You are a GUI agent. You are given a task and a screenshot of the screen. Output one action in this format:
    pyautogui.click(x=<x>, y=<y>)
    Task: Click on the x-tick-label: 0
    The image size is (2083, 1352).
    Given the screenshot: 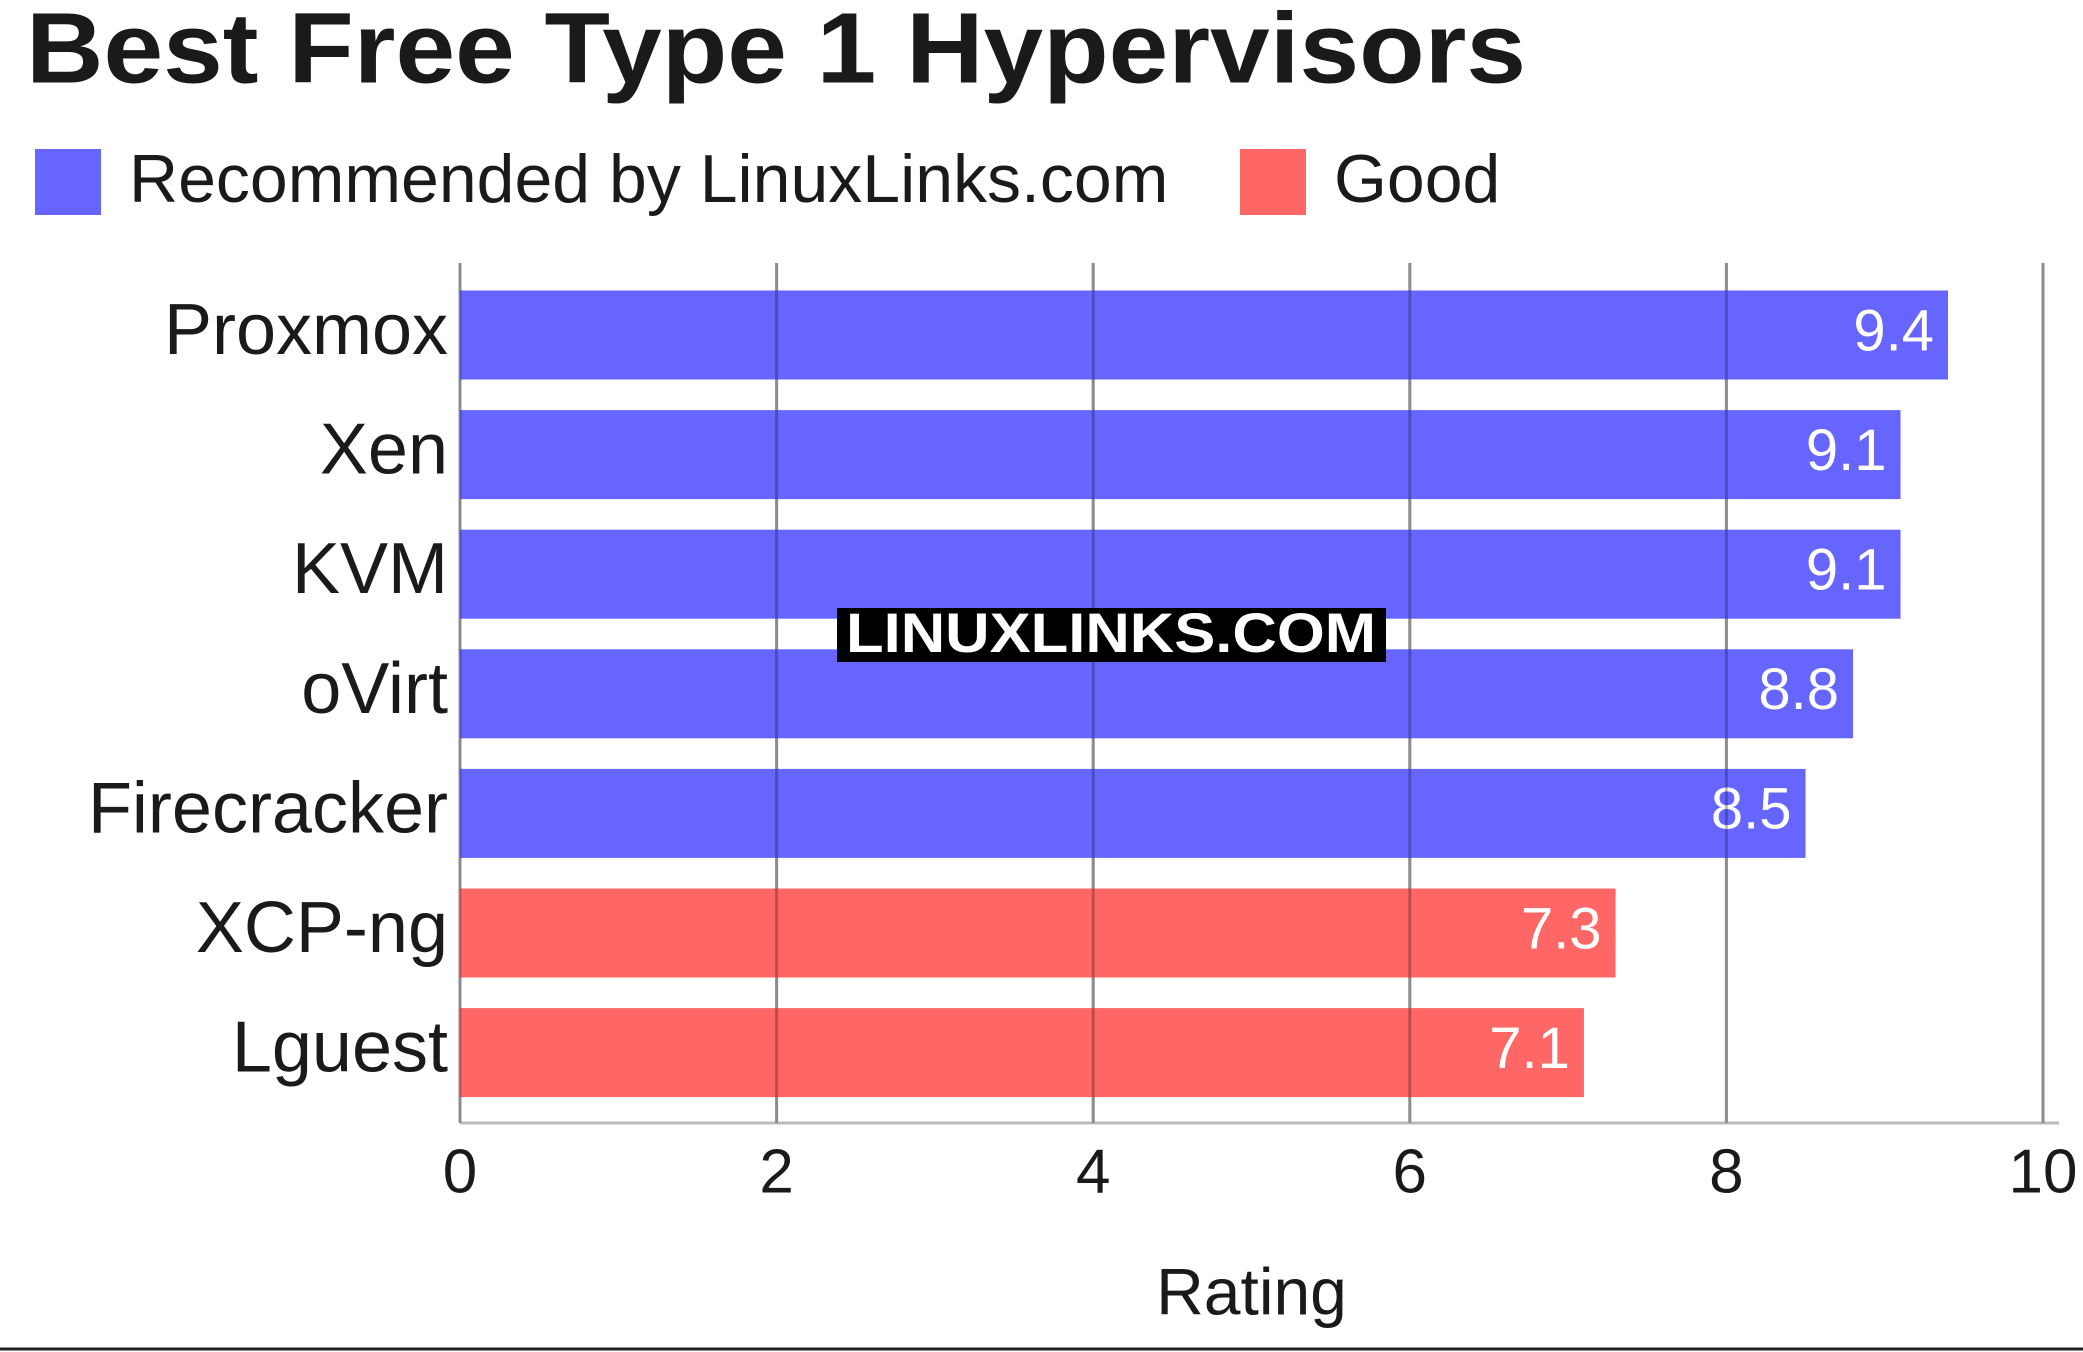 What is the action you would take?
    pyautogui.click(x=460, y=1171)
    